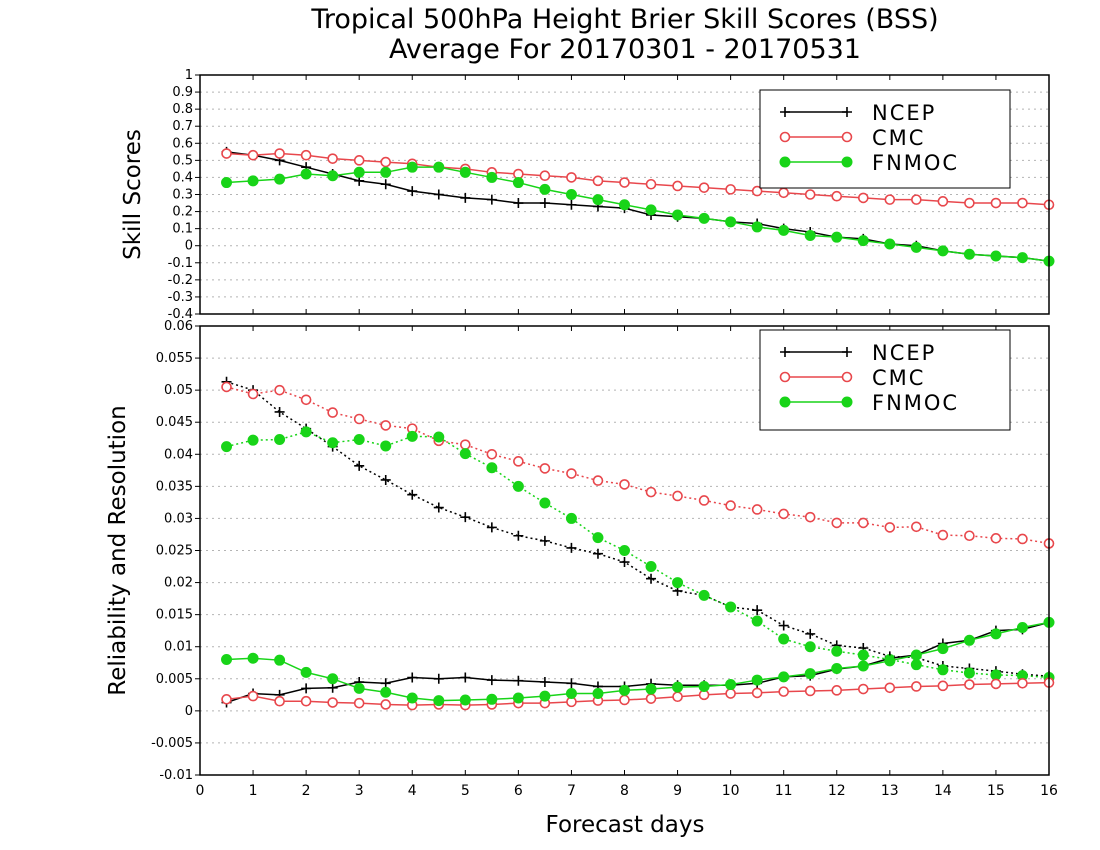 The image size is (1100, 850). What do you see at coordinates (915, 403) in the screenshot?
I see `legend-item-fnmoc-label: FNMOC` at bounding box center [915, 403].